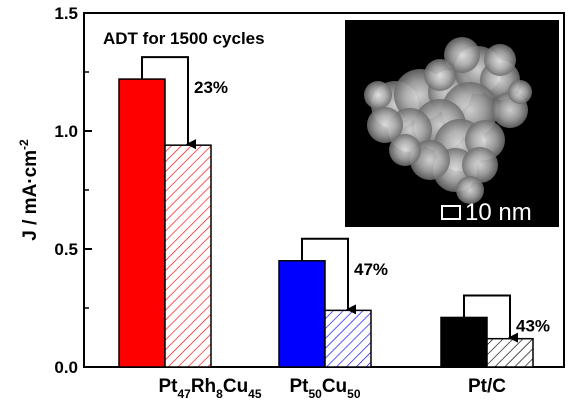  Describe the element at coordinates (209, 388) in the screenshot. I see `x-category-label: Pt47Rh8Cu45` at that location.